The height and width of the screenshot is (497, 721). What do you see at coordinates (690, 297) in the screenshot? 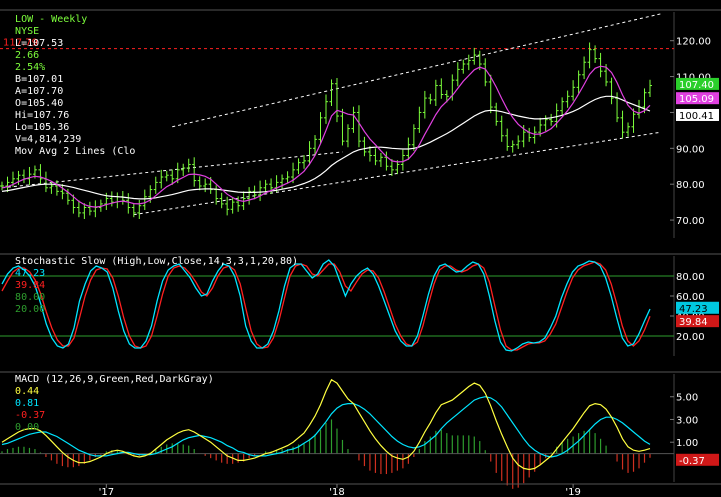
I see `stoch-y-tick-label: 60.00` at bounding box center [690, 297].